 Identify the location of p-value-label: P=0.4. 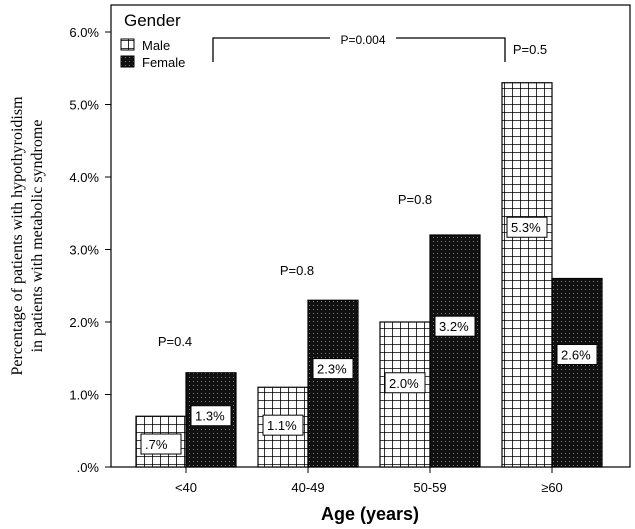
(175, 341).